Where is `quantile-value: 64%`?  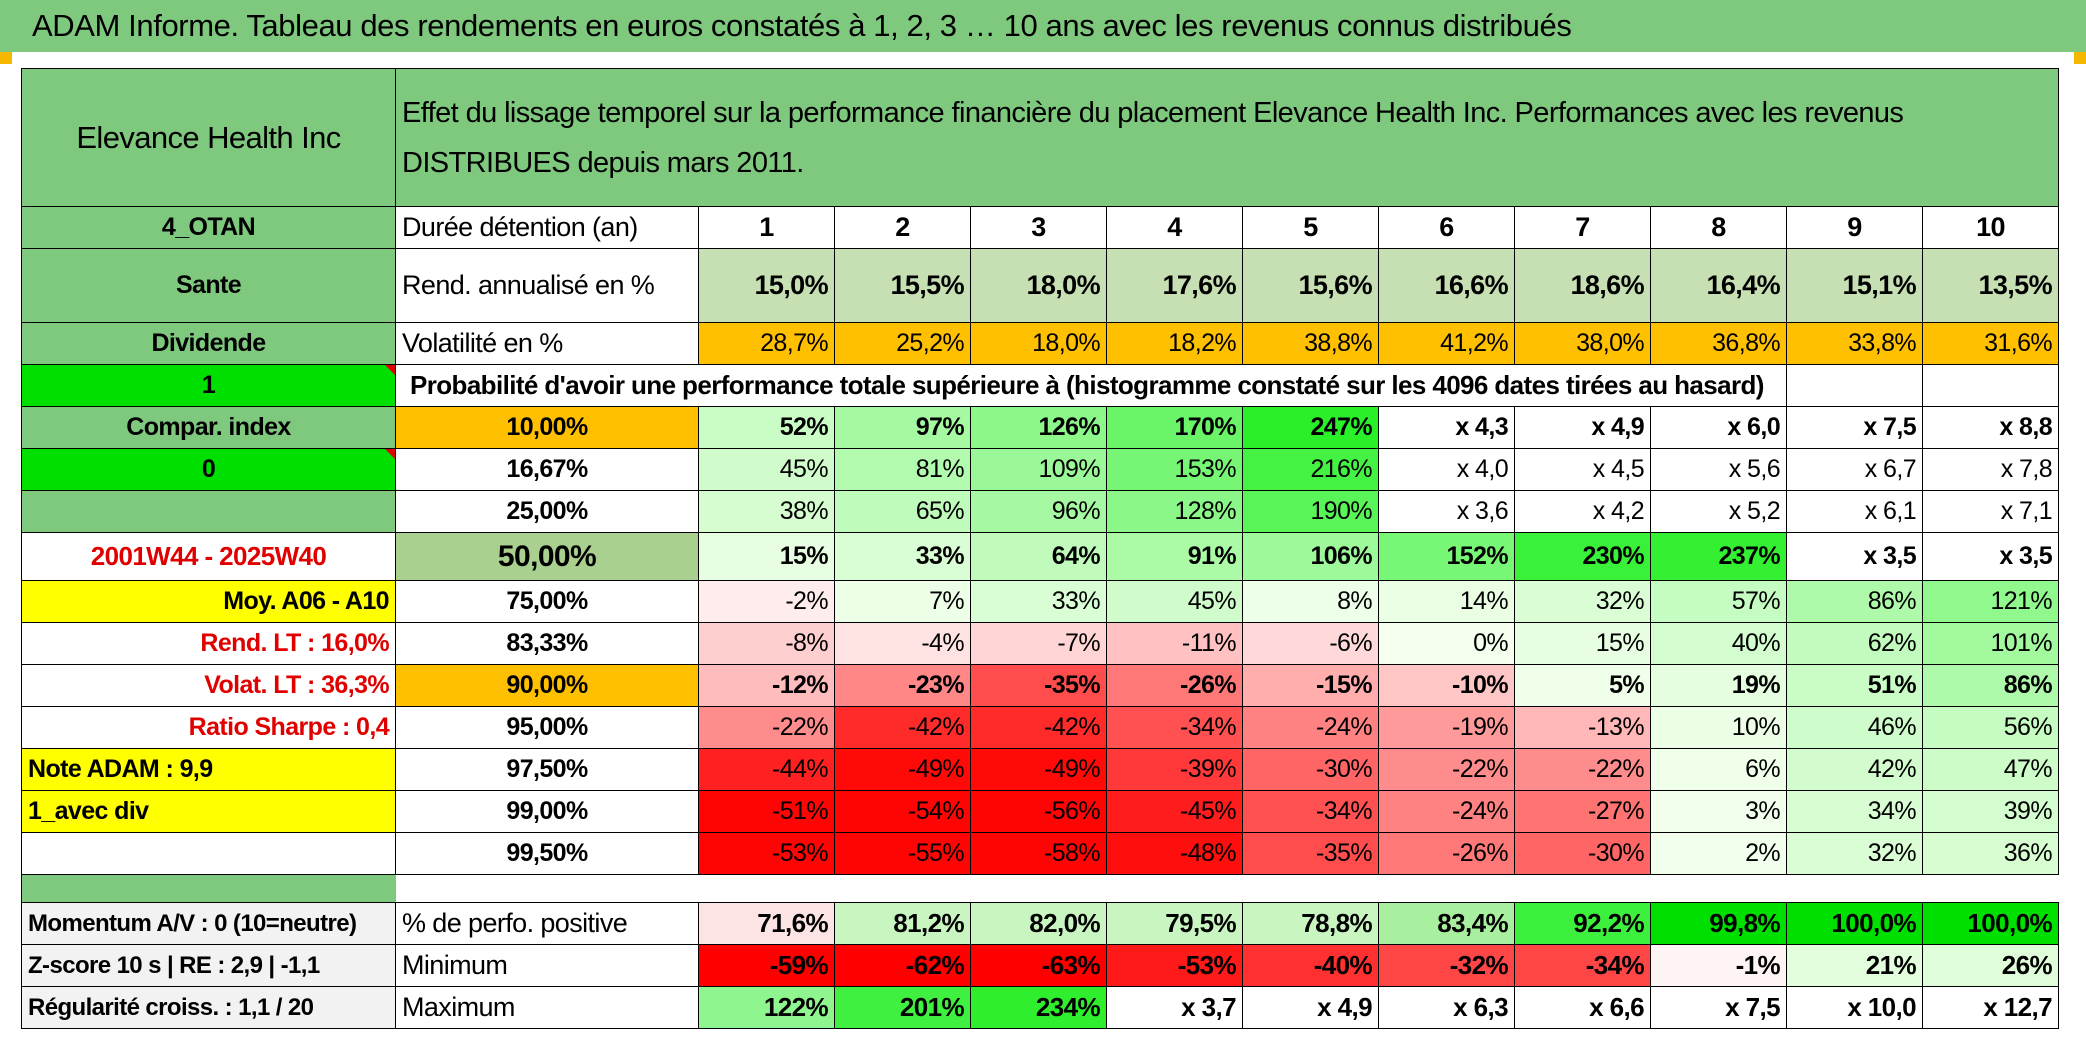
quantile-value: 64% is located at coordinates (1038, 556).